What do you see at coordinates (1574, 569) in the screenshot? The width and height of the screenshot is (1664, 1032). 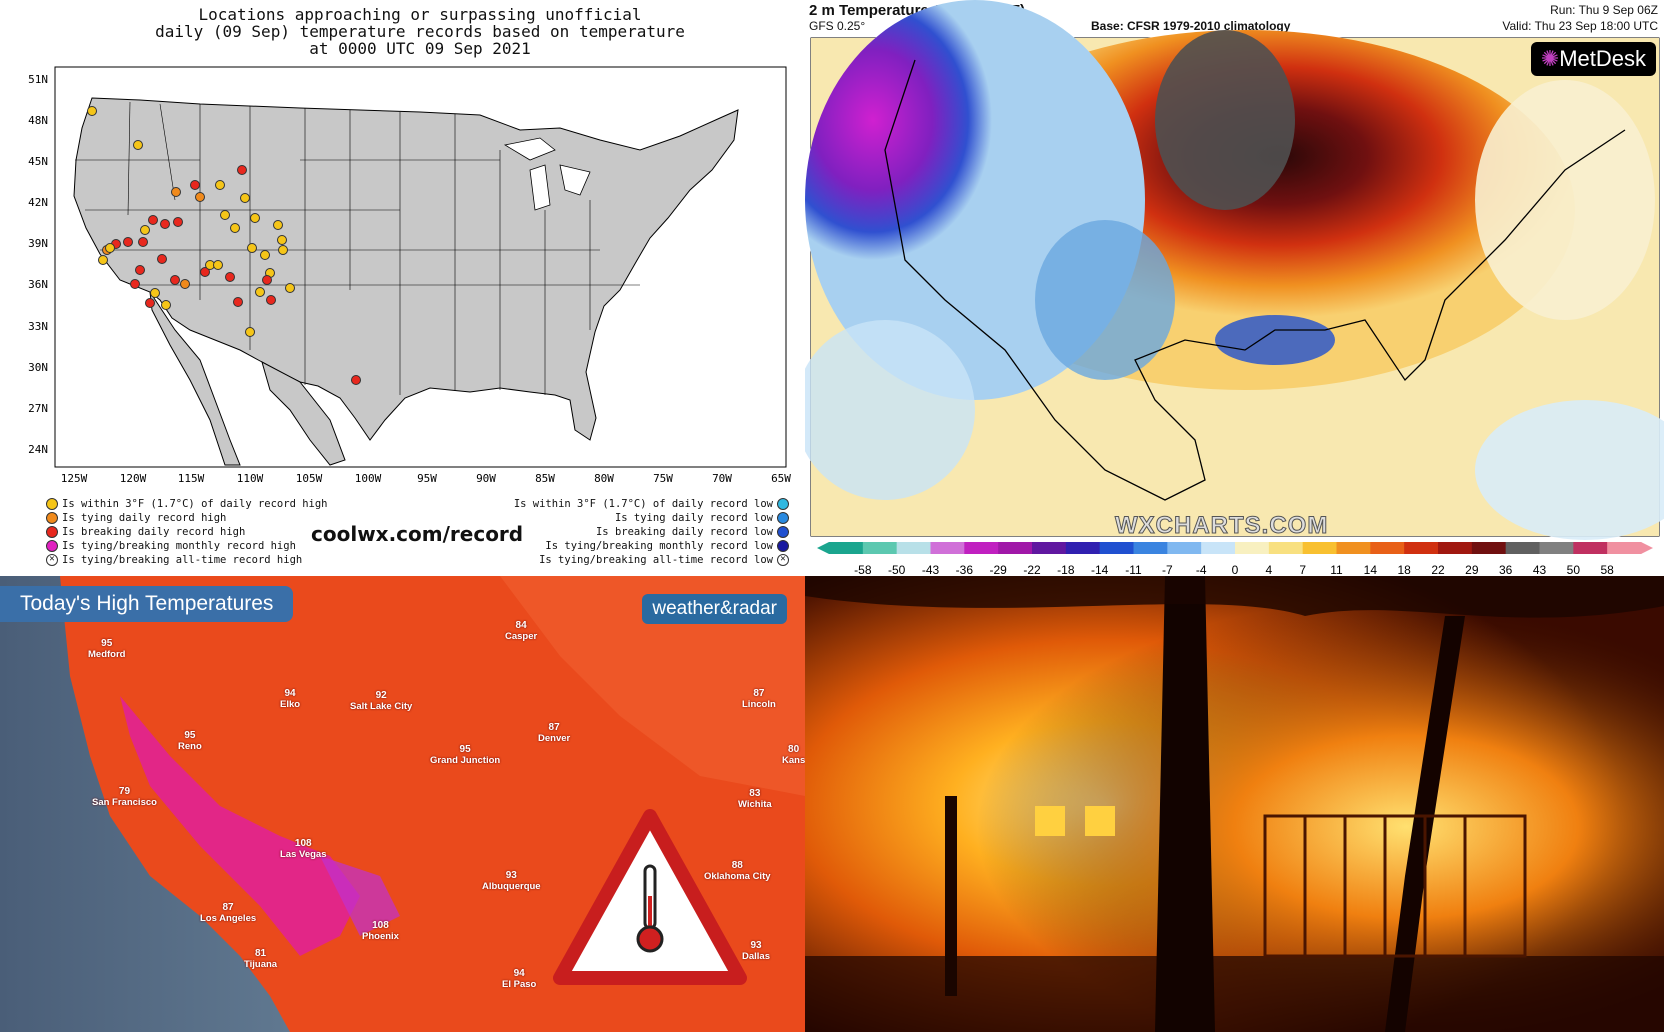 I see `colorbar-tick-label: 50` at bounding box center [1574, 569].